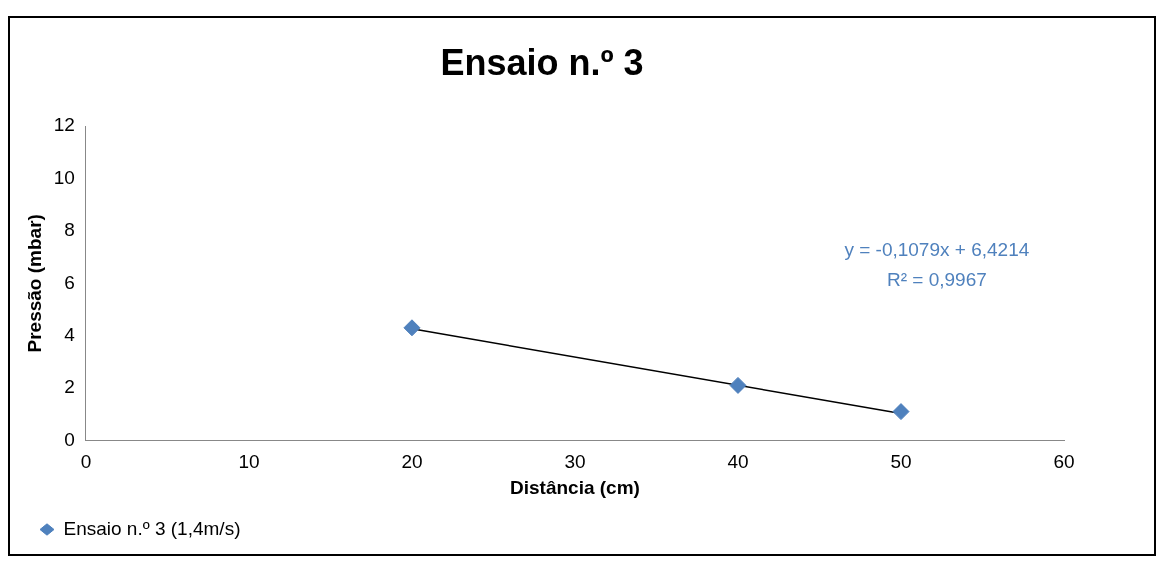 The image size is (1169, 578). What do you see at coordinates (69, 439) in the screenshot?
I see `y-tick-label: 0` at bounding box center [69, 439].